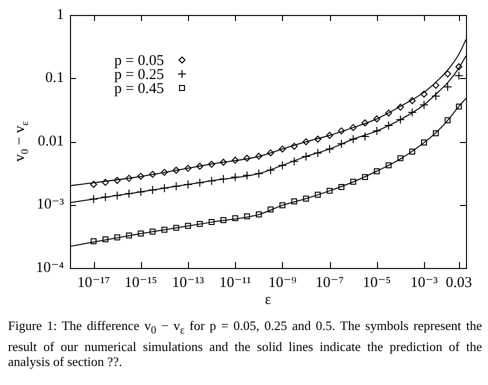  What do you see at coordinates (376, 282) in the screenshot?
I see `x-tick-label: 10⁻⁵` at bounding box center [376, 282].